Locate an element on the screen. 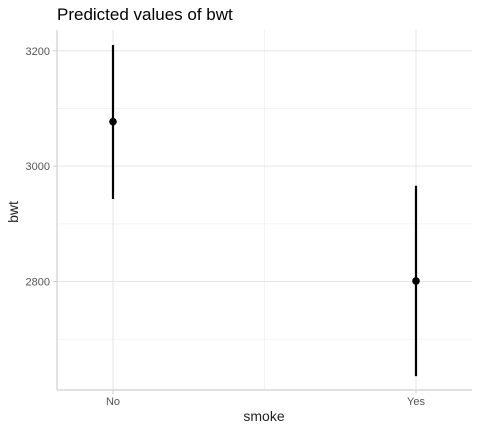 The height and width of the screenshot is (432, 480). y-tick-label: 2800 is located at coordinates (38, 283).